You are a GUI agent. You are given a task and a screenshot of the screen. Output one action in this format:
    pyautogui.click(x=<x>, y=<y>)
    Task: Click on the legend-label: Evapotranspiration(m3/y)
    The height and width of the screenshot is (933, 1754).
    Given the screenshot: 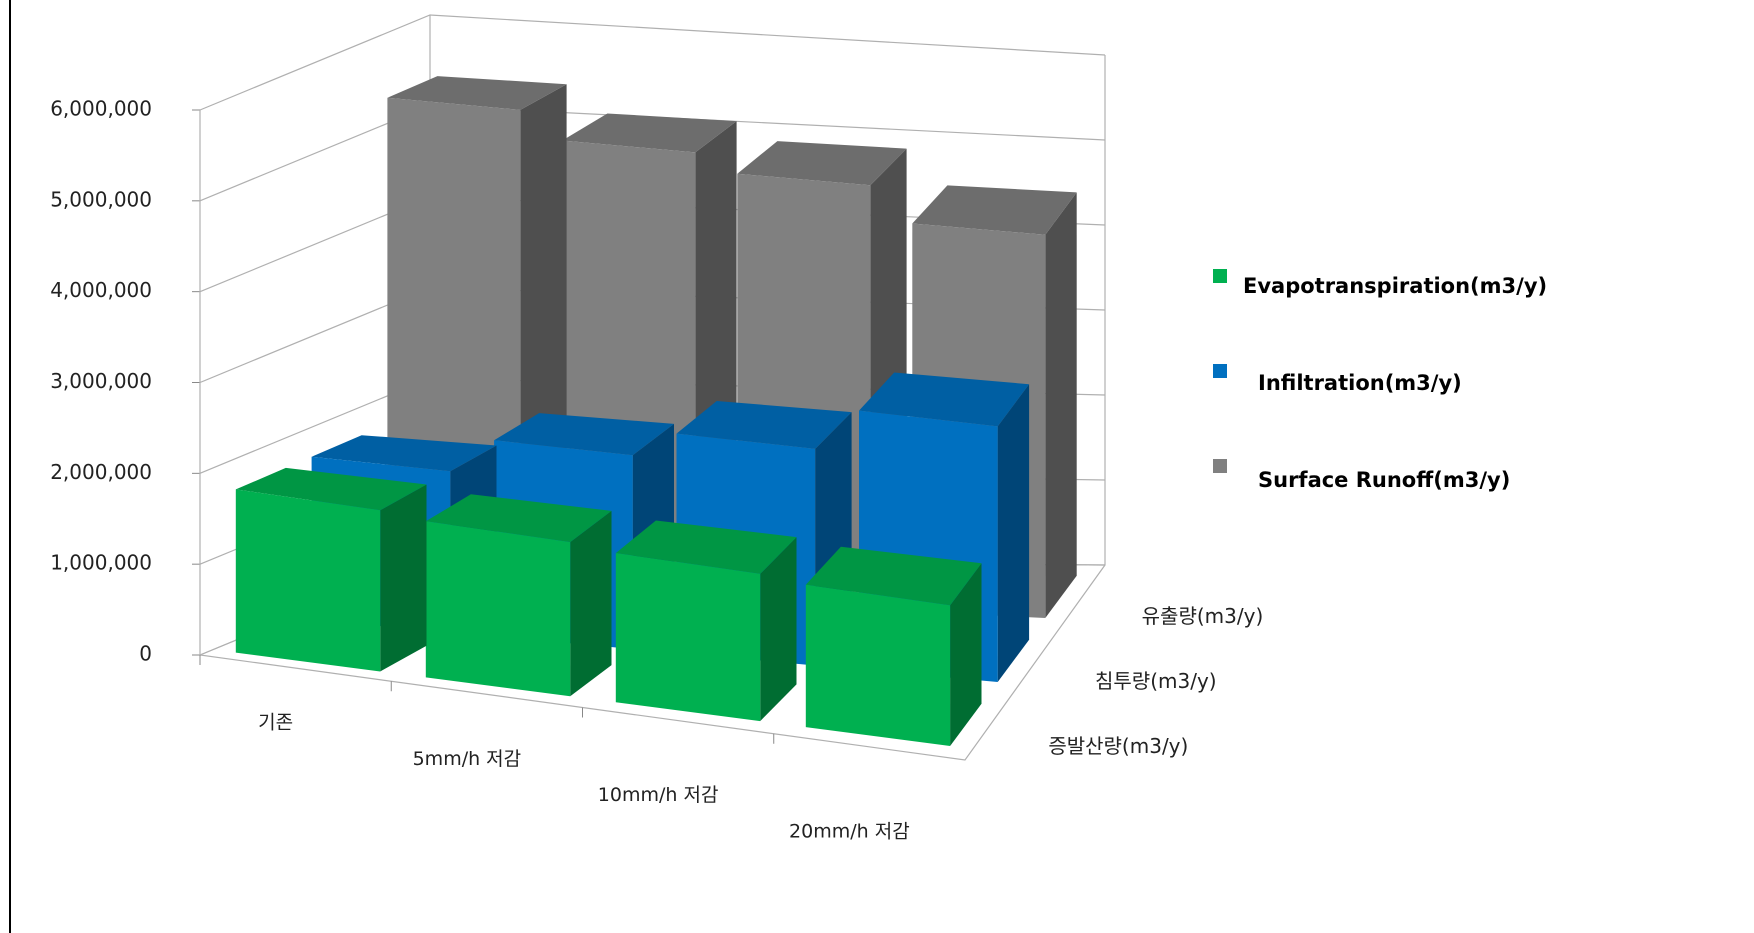 What is the action you would take?
    pyautogui.click(x=1395, y=286)
    